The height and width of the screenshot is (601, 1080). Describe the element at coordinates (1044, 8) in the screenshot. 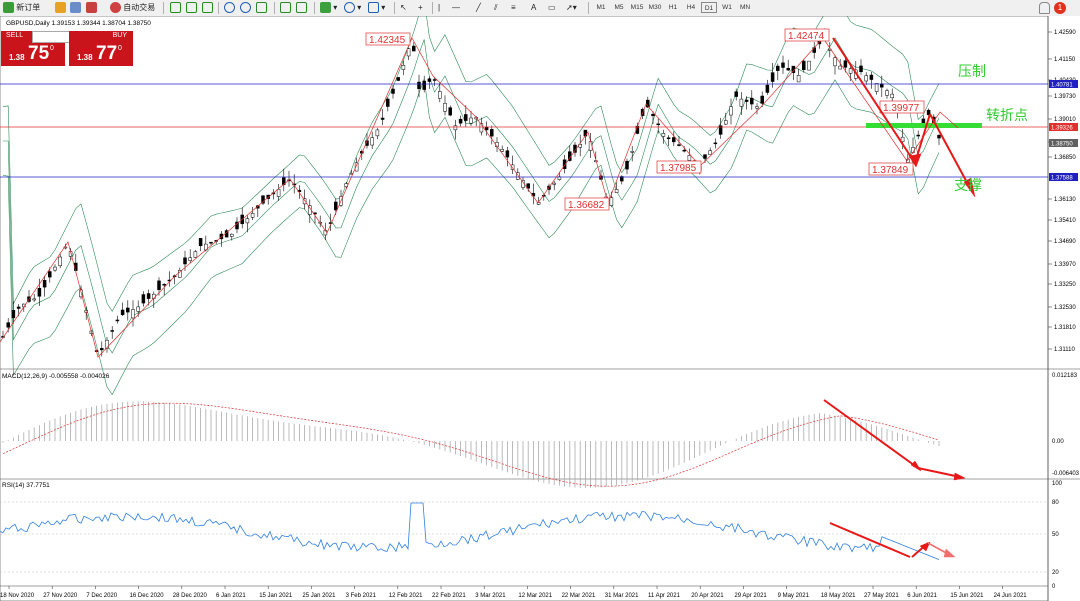

I see `bell-icon` at that location.